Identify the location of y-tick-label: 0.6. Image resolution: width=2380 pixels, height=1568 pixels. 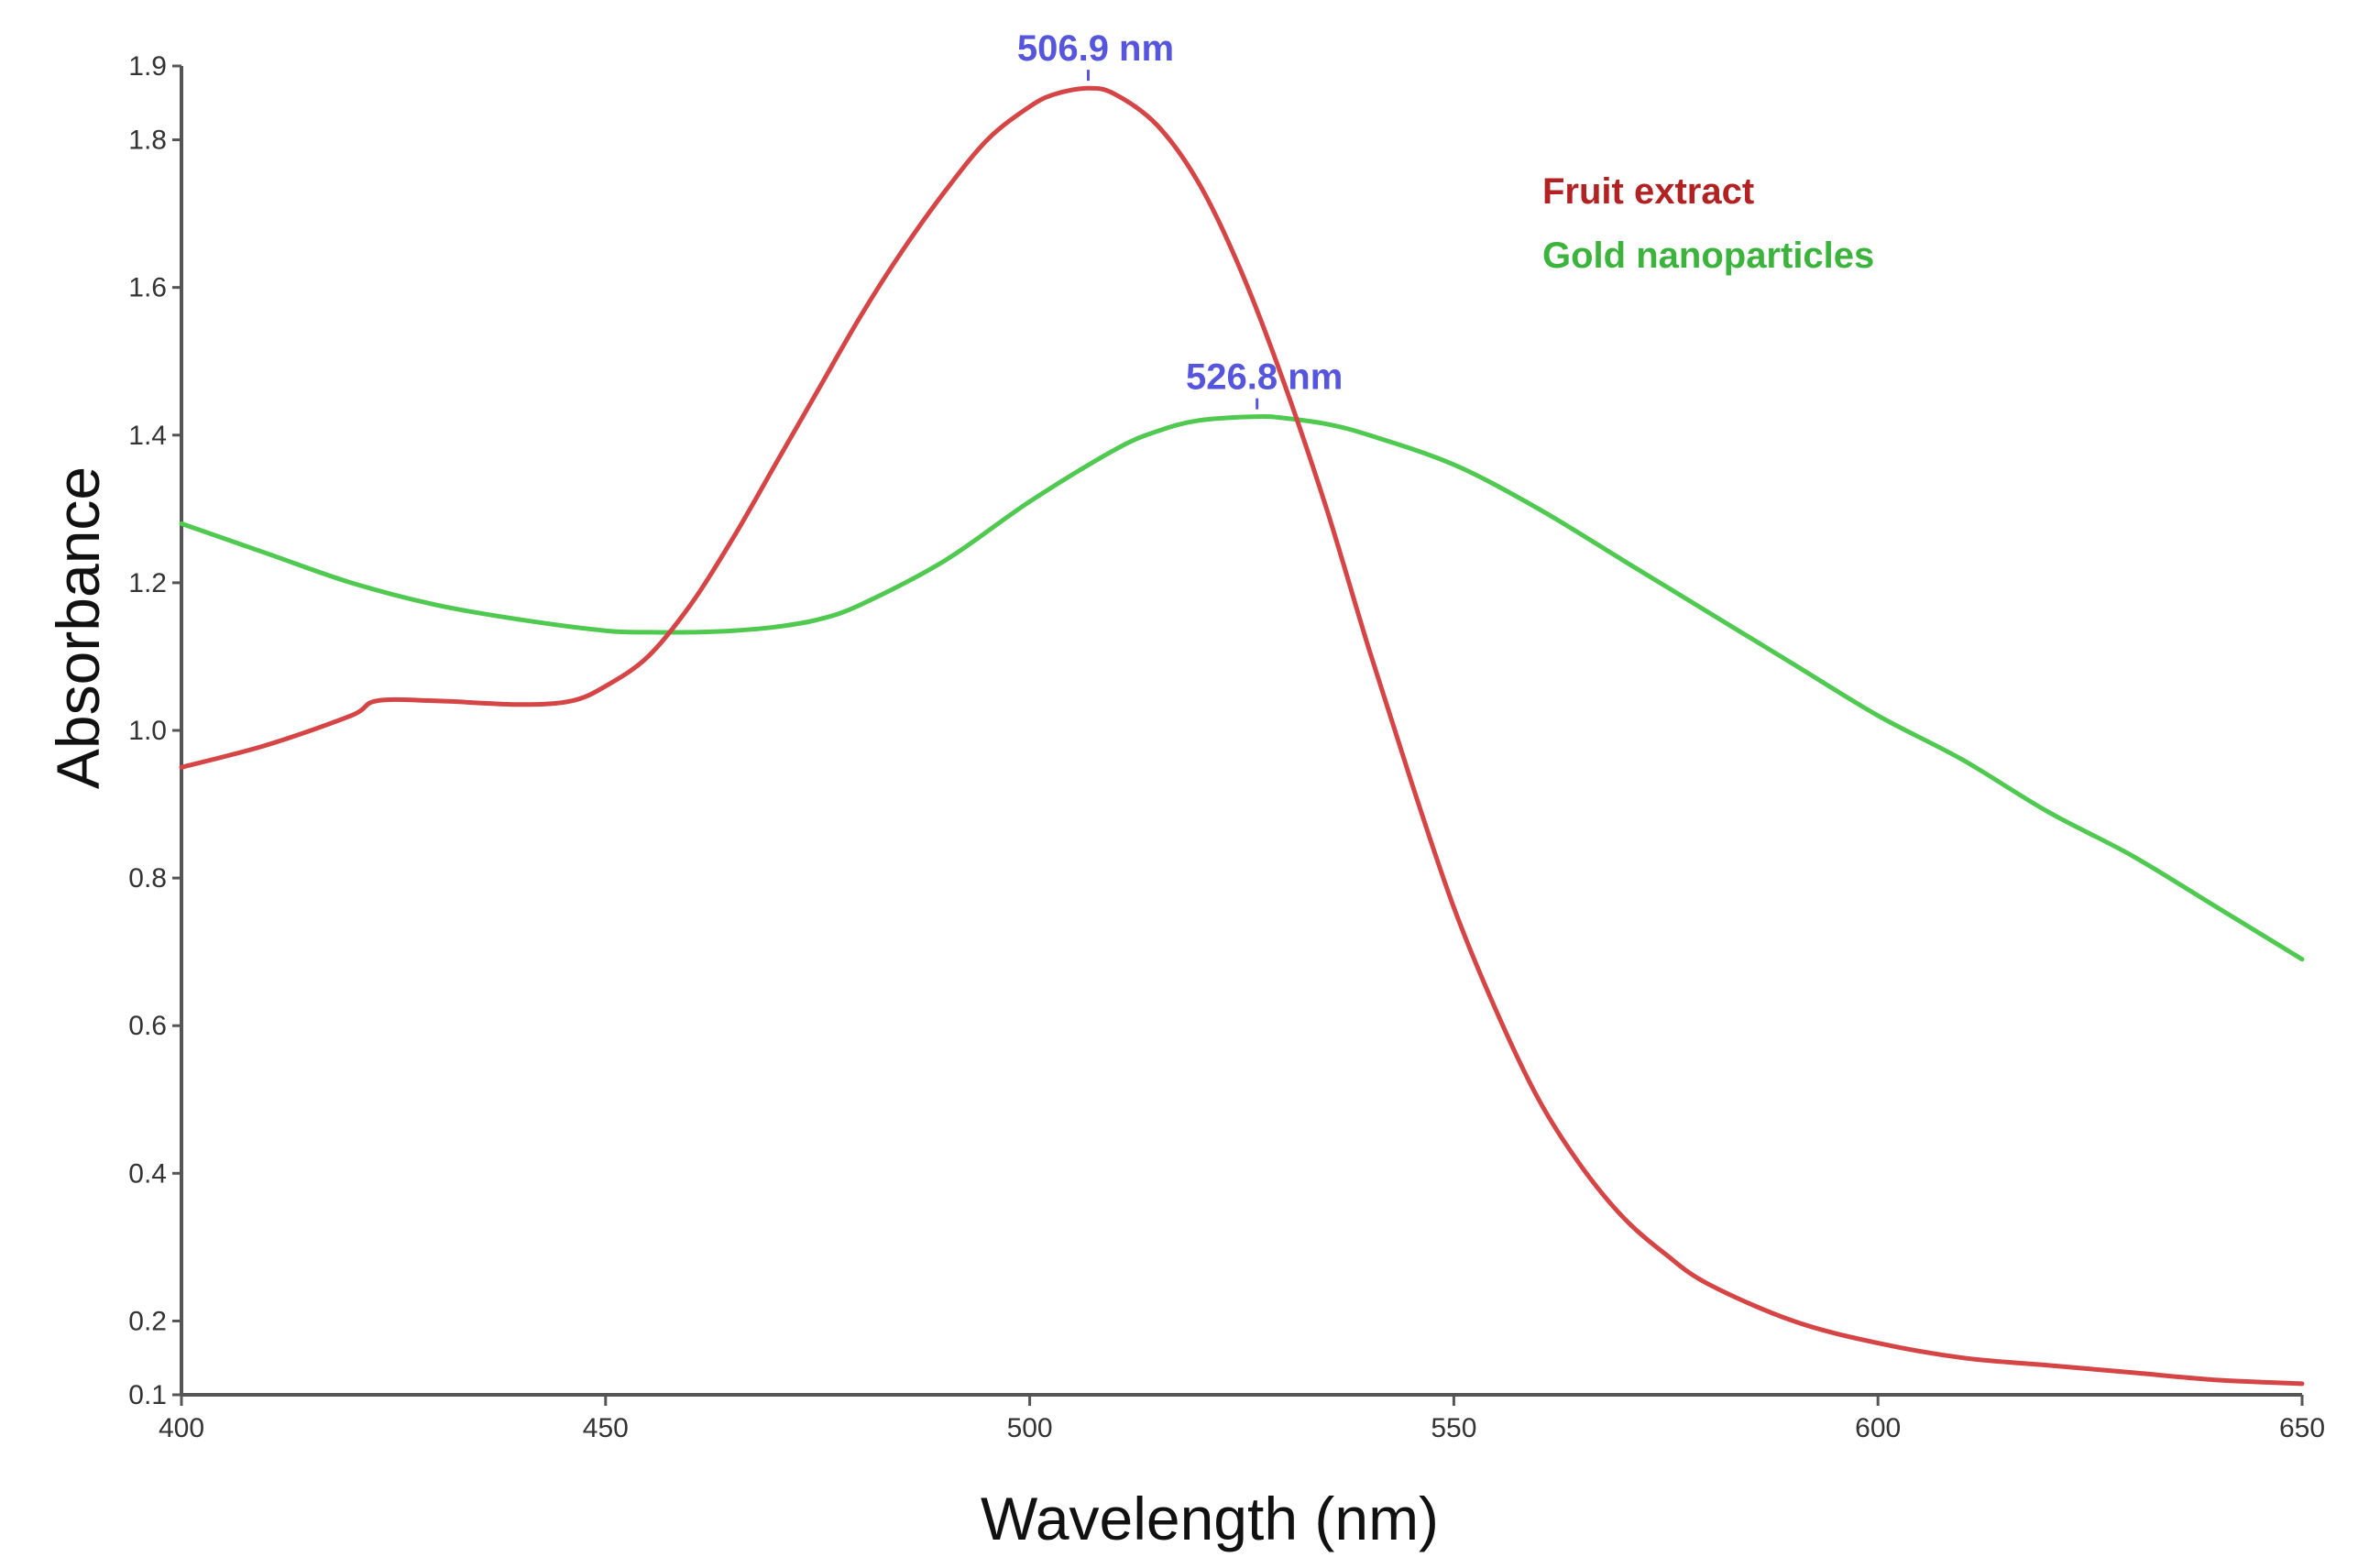
(147, 1026).